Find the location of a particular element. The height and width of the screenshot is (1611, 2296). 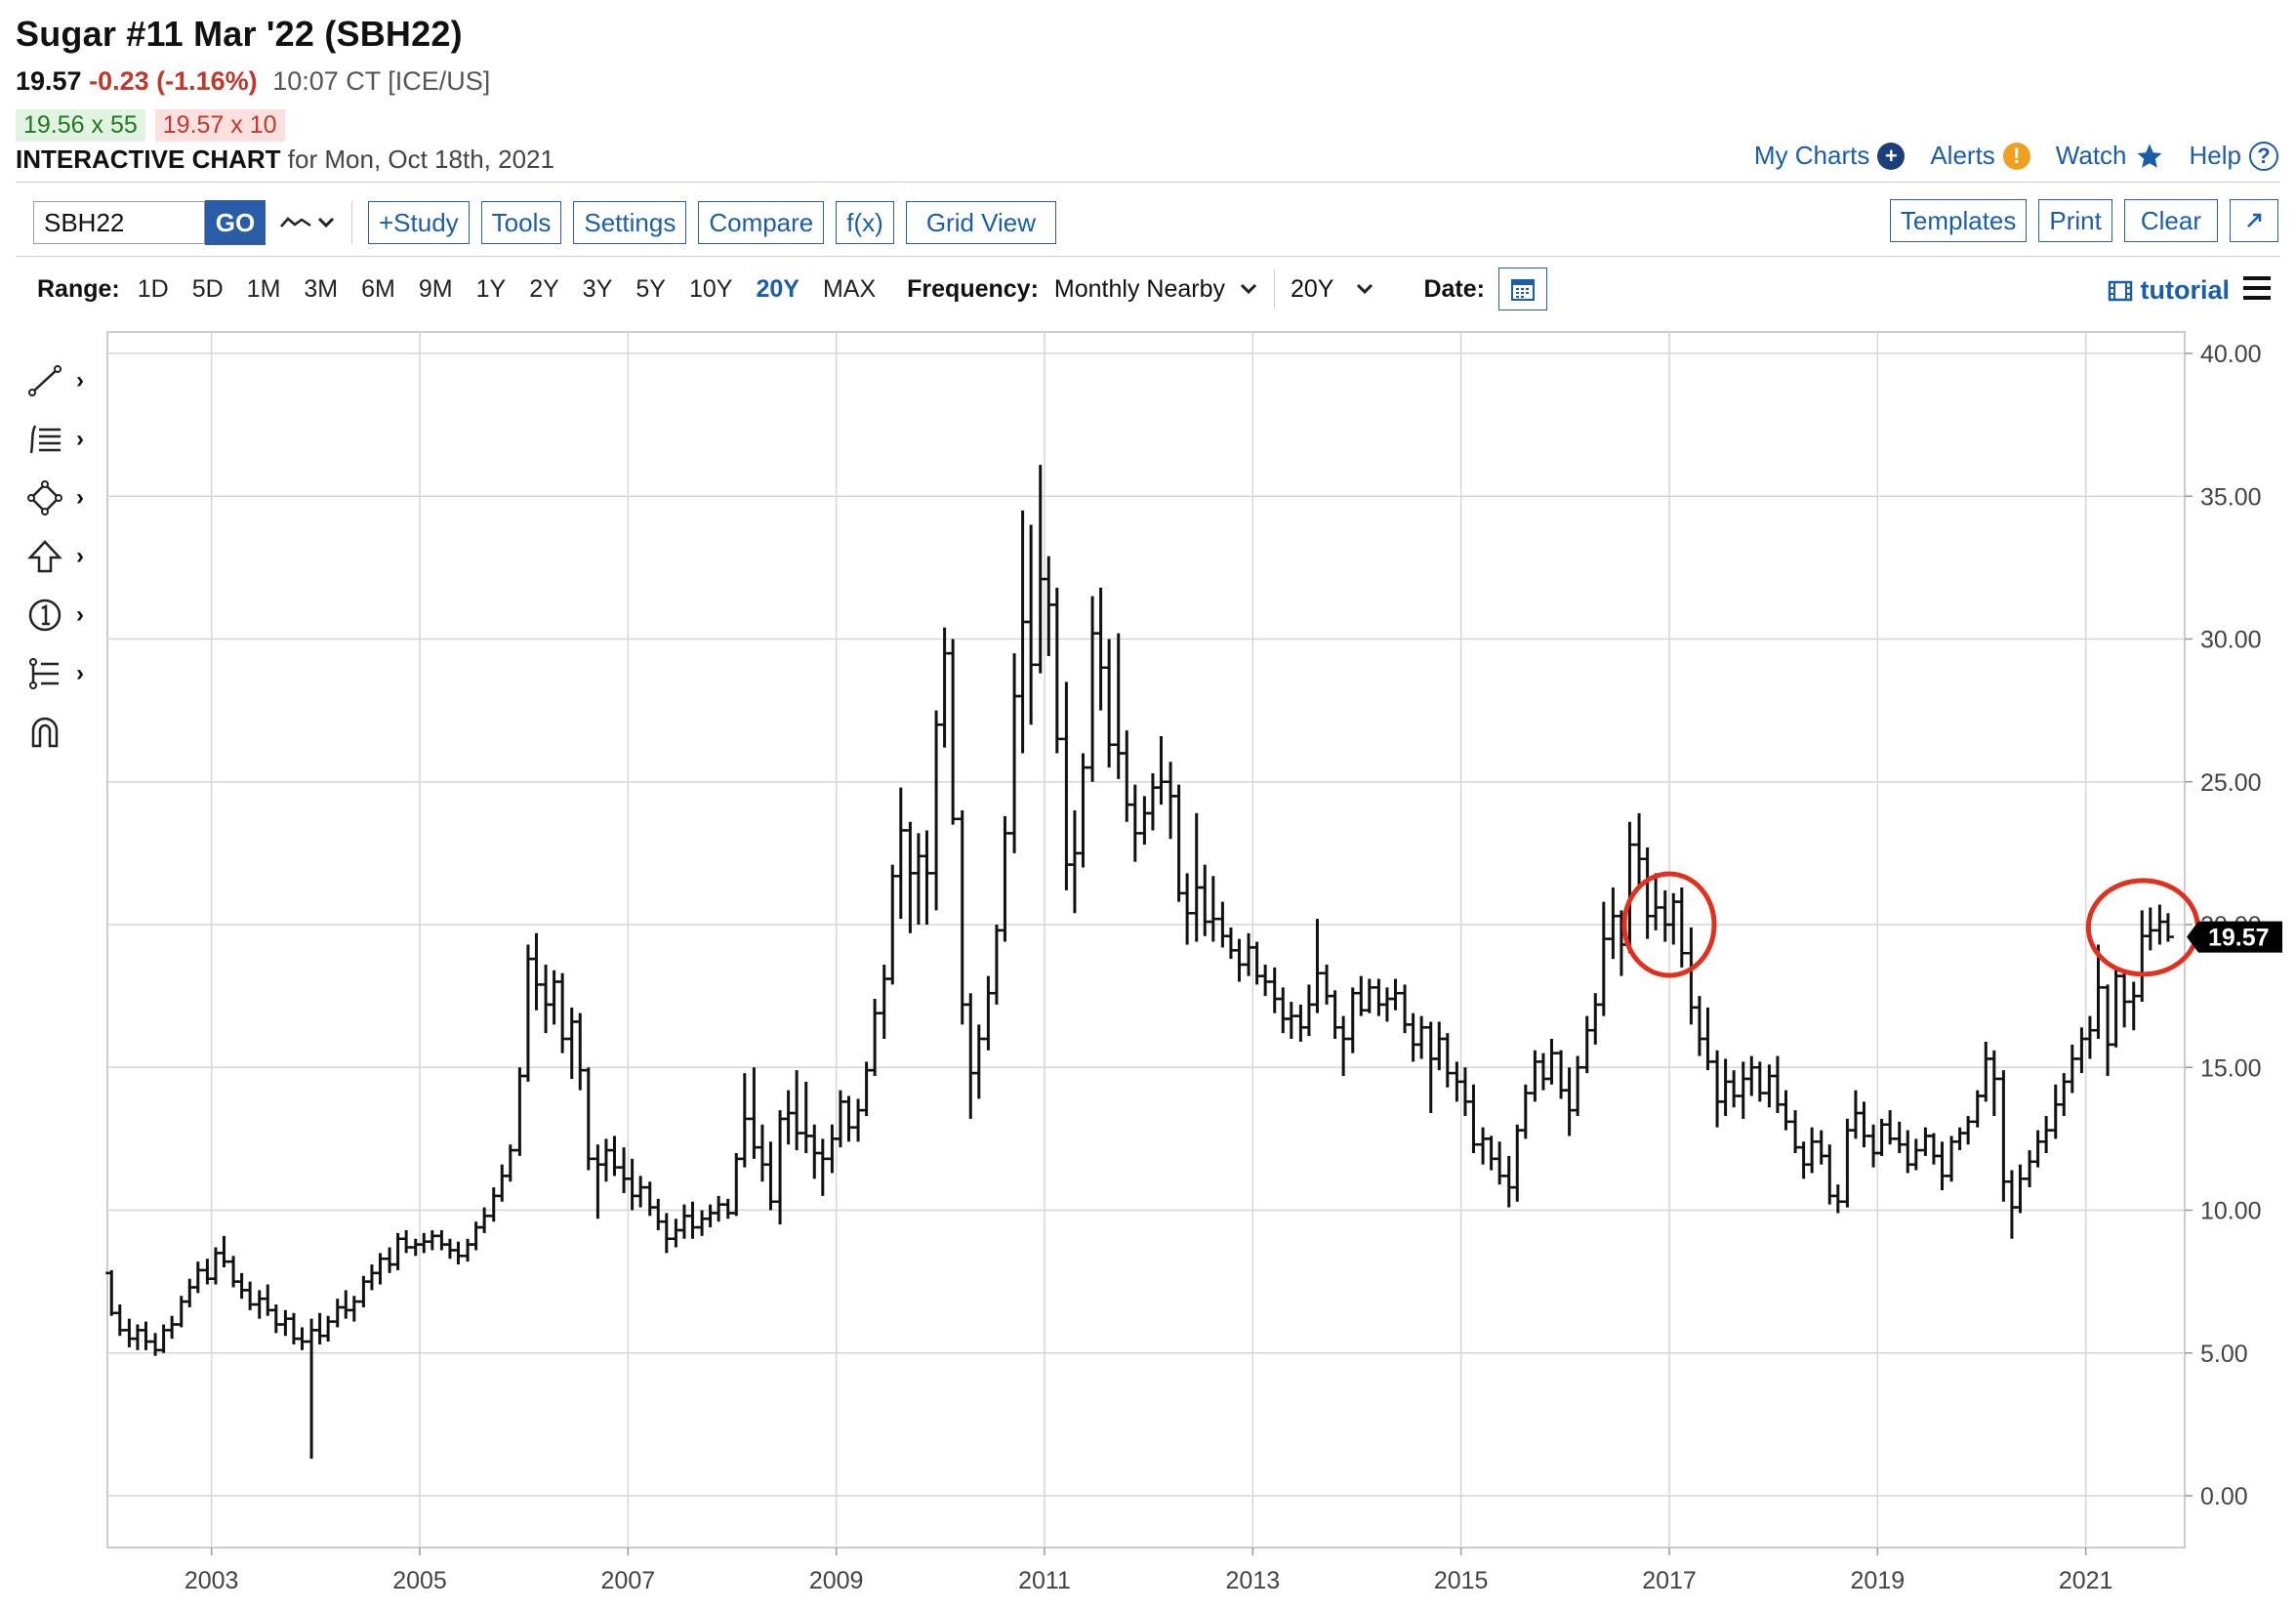

magnet-tool is located at coordinates (54, 732).